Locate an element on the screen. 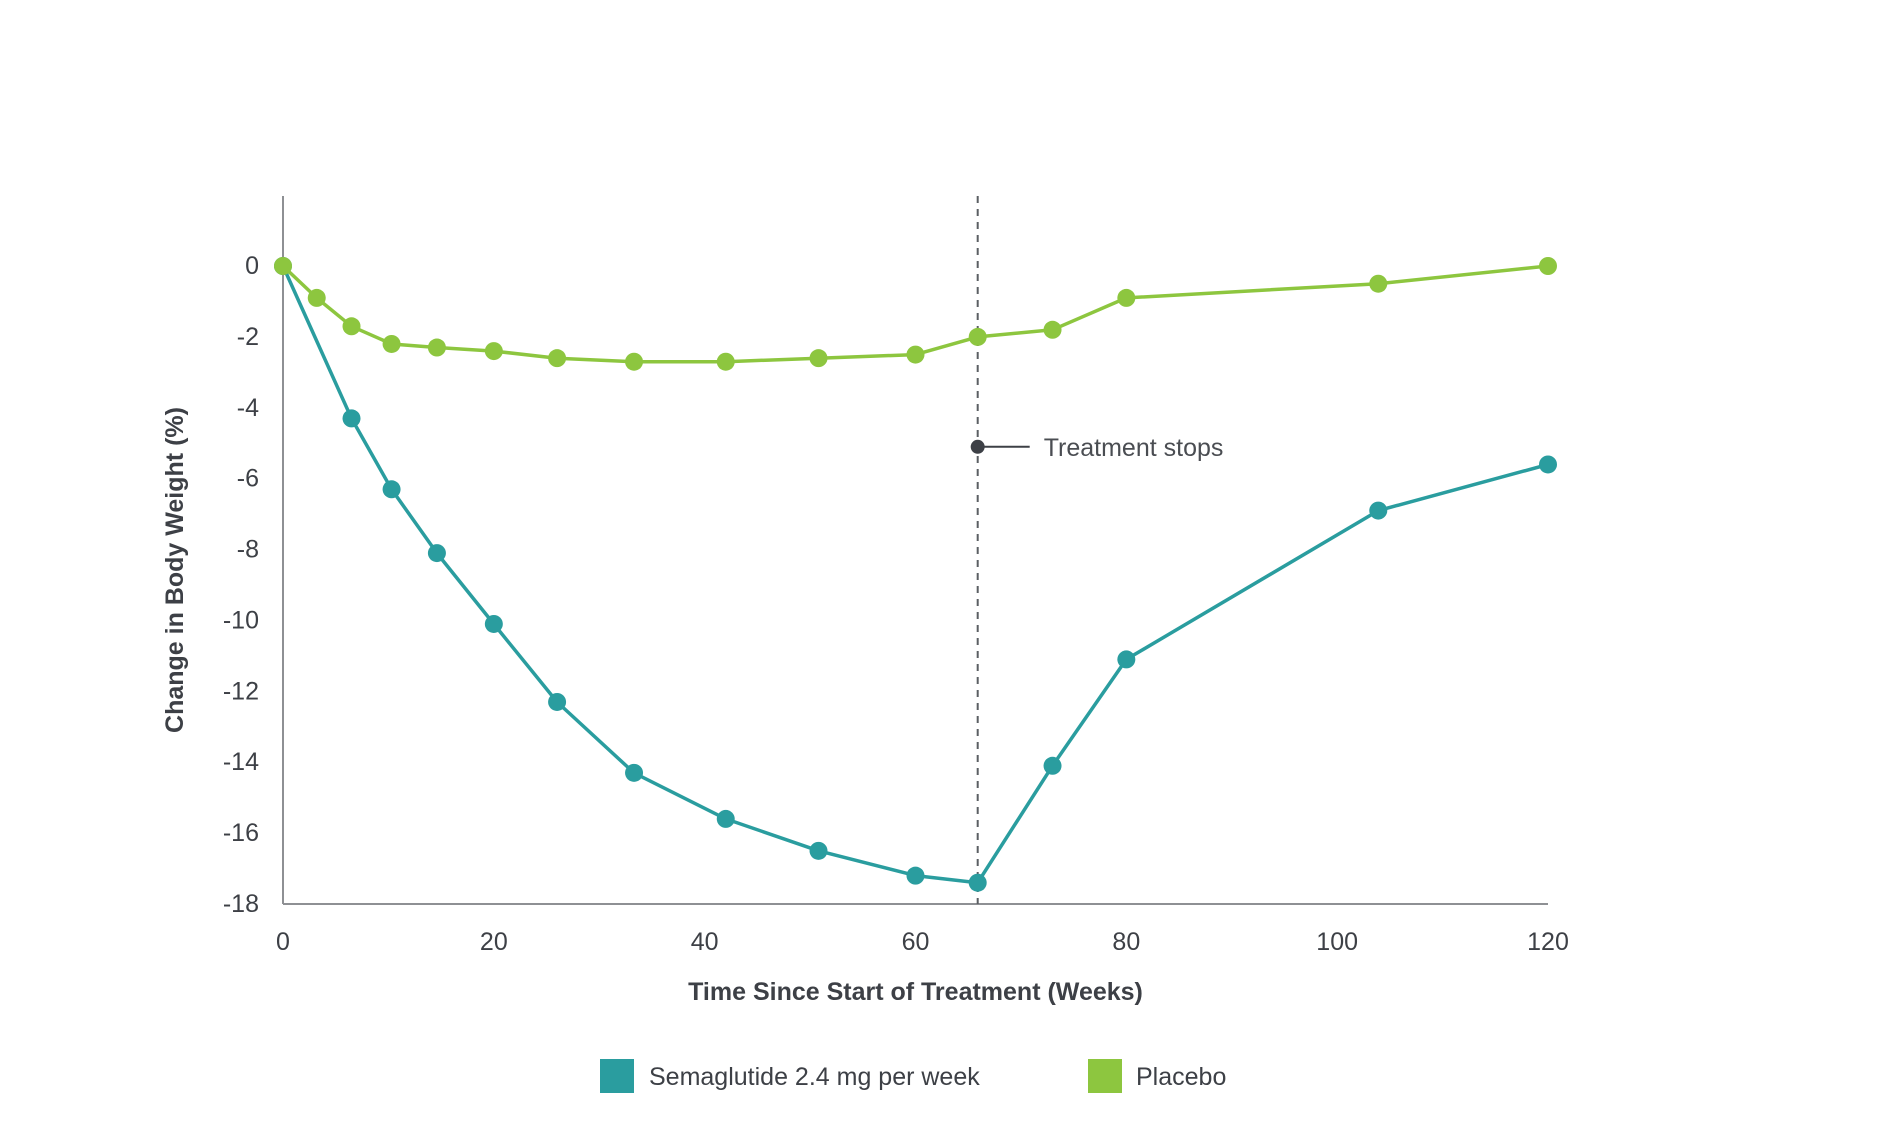 This screenshot has height=1139, width=1893. y-tick-label: -4 is located at coordinates (248, 408).